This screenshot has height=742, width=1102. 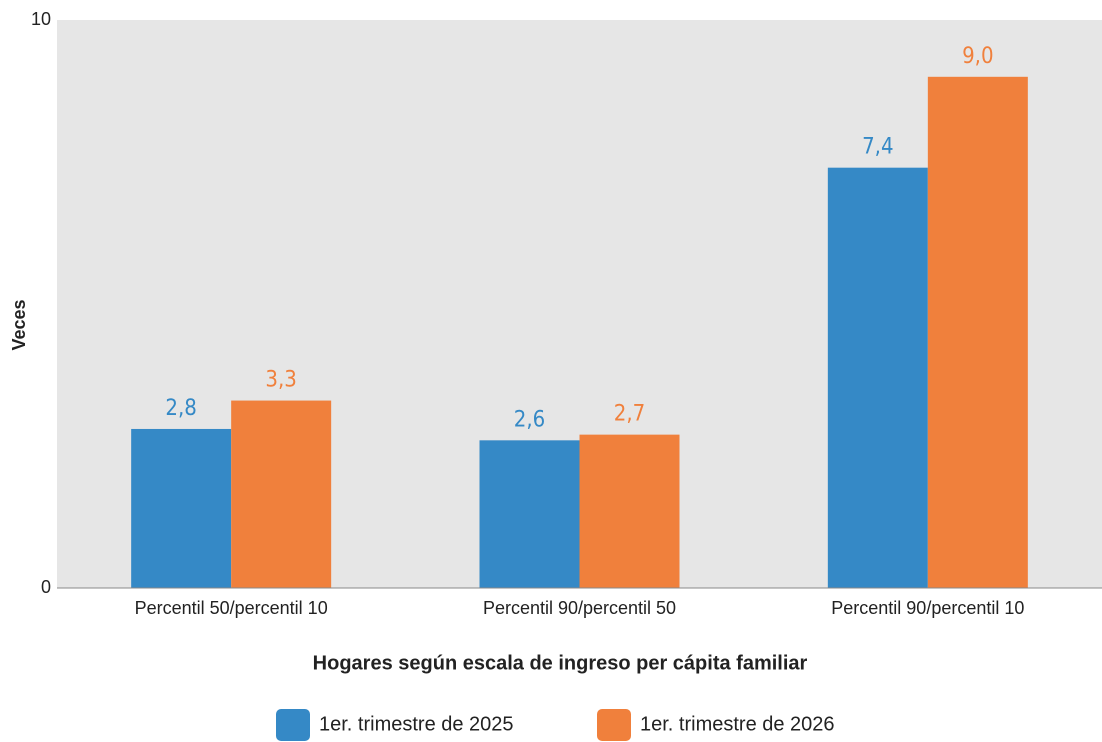 What do you see at coordinates (977, 56) in the screenshot?
I see `value-label: 9,0` at bounding box center [977, 56].